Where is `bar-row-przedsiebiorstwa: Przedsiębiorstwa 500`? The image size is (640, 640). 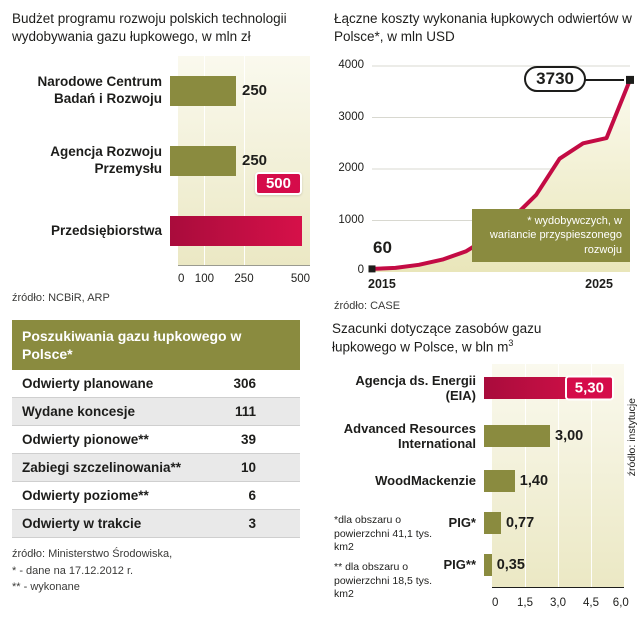
bar-row-przedsiebiorstwa: Przedsiębiorstwa 500 is located at coordinates (163, 218).